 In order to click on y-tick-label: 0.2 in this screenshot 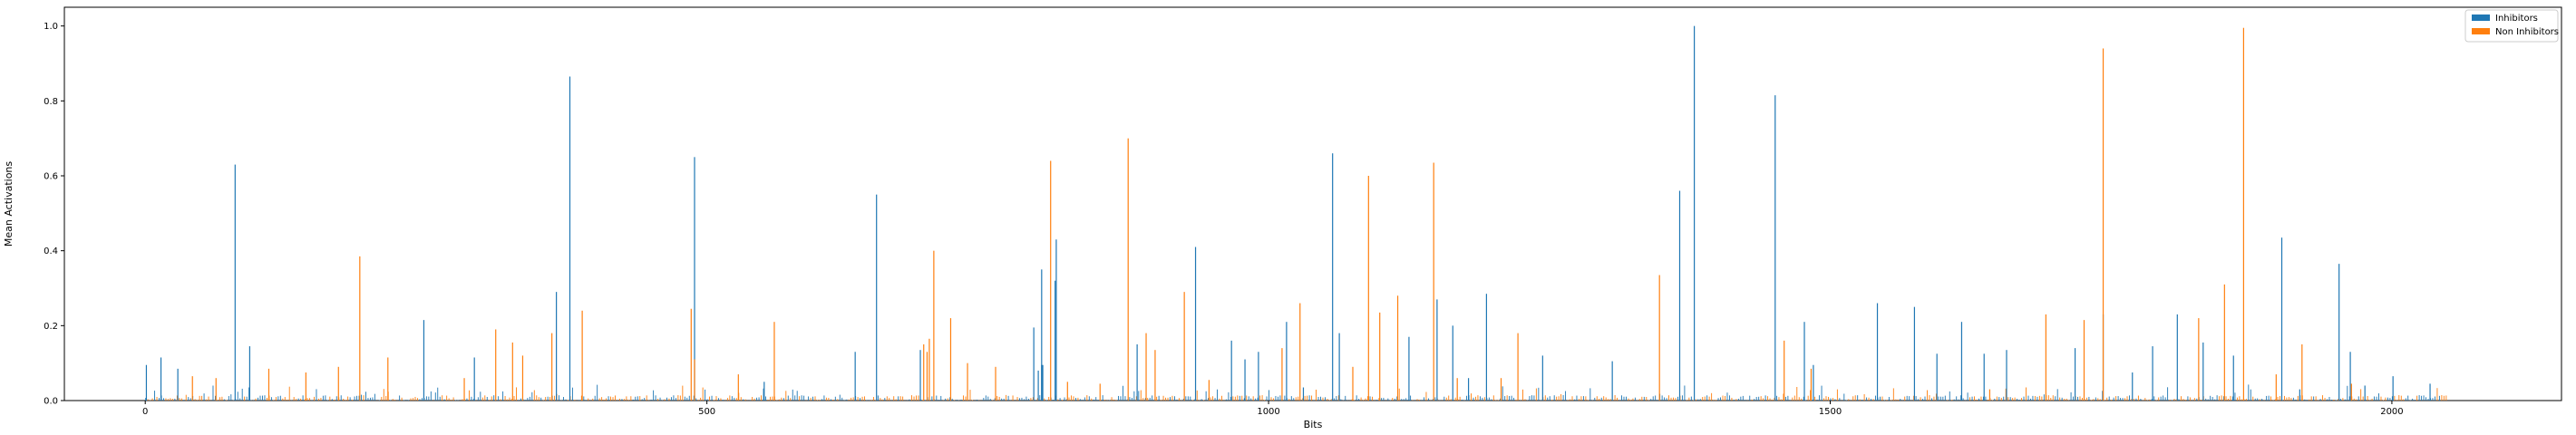, I will do `click(51, 327)`.